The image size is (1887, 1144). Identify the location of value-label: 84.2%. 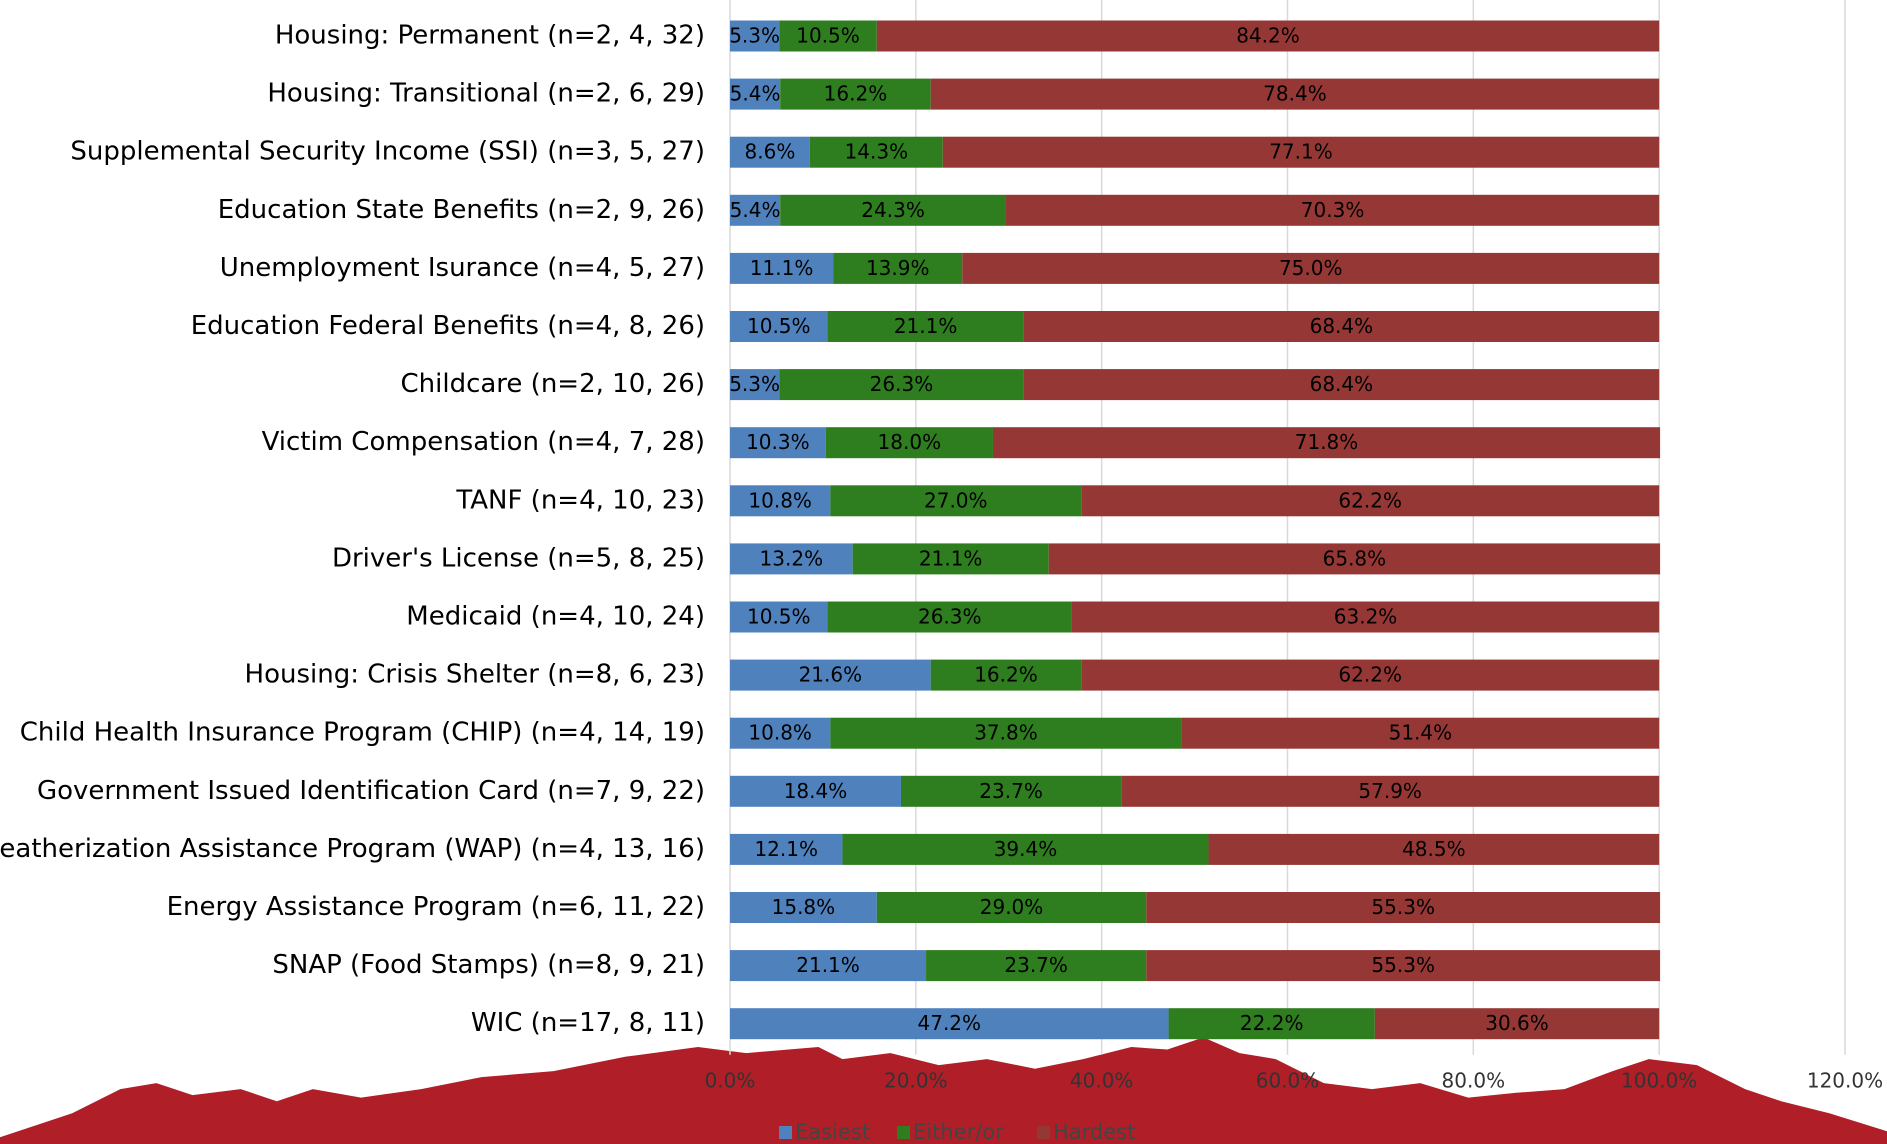
(1268, 36).